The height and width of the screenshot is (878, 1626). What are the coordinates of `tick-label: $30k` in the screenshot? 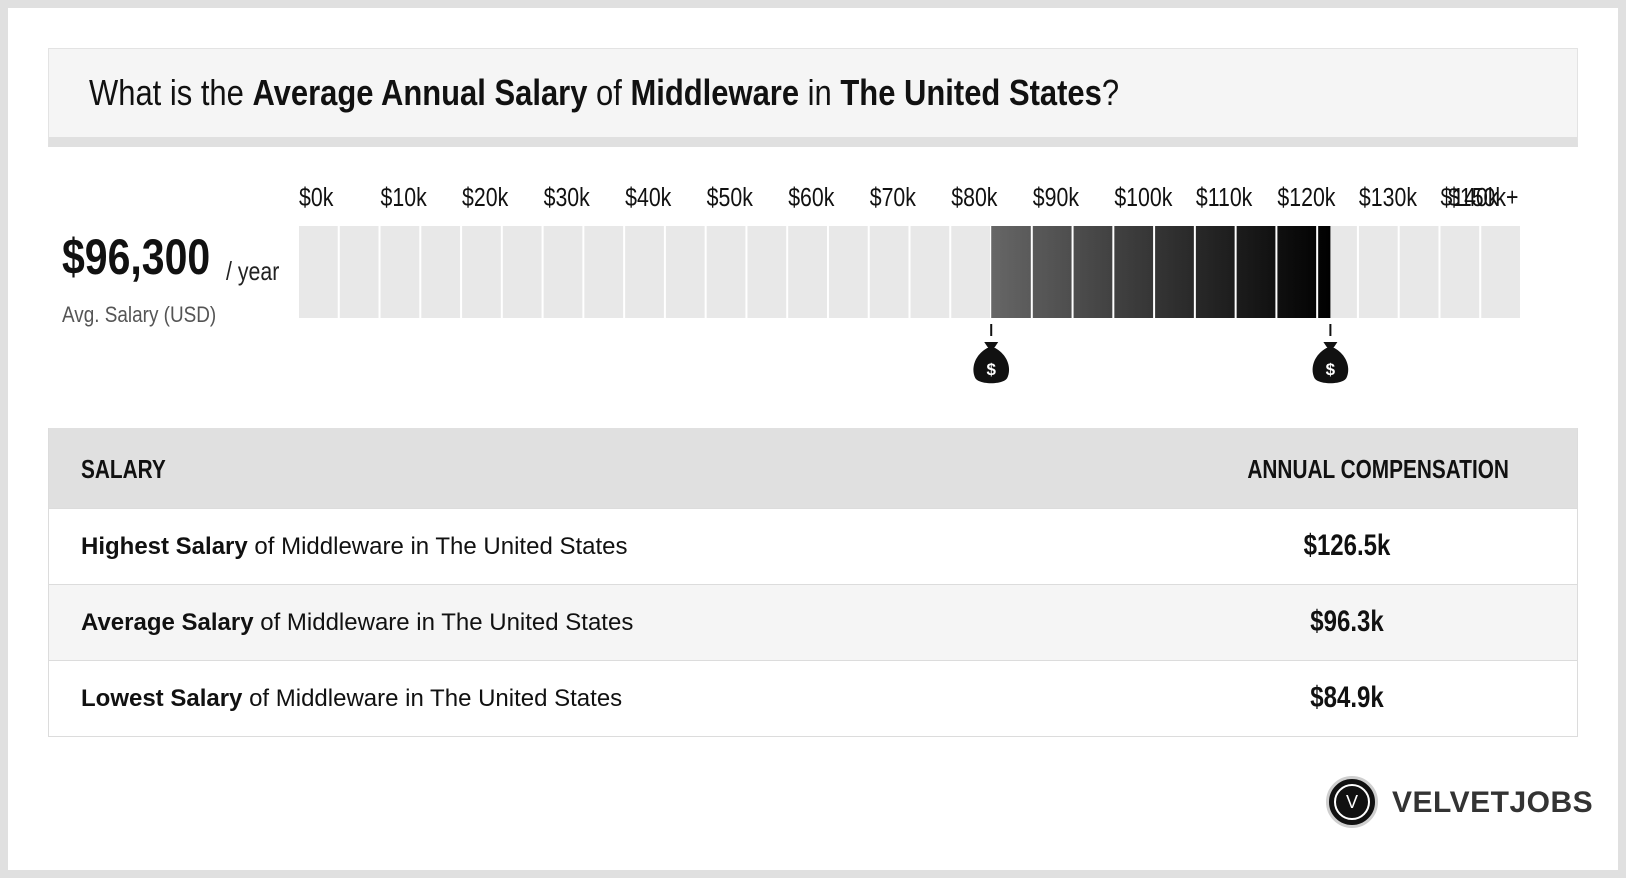 It's located at (567, 198).